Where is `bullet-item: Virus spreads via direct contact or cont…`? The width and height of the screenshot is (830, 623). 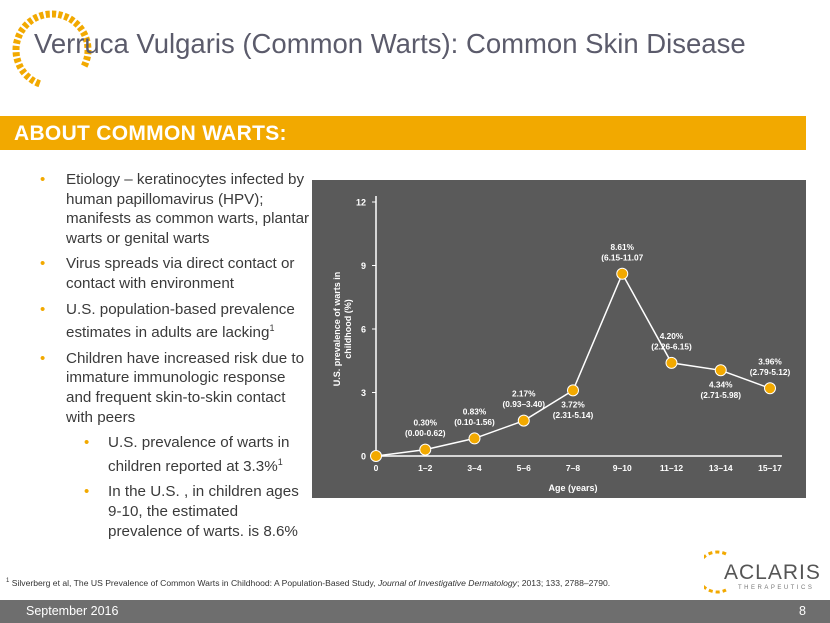 bullet-item: Virus spreads via direct contact or cont… is located at coordinates (171, 273).